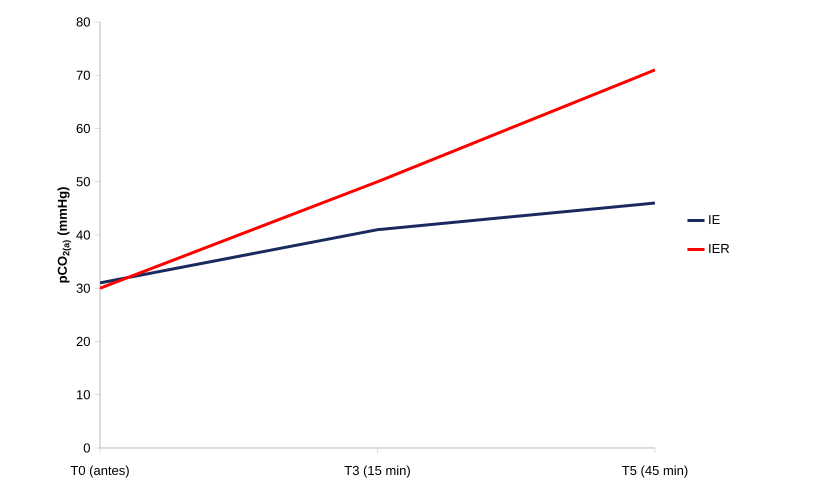  What do you see at coordinates (83, 395) in the screenshot?
I see `y-tick-label: 10` at bounding box center [83, 395].